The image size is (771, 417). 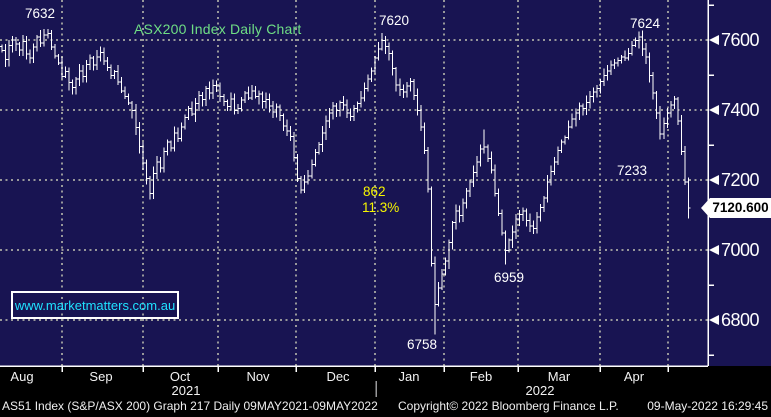 What do you see at coordinates (22, 376) in the screenshot?
I see `x-axis-month-aug: Aug` at bounding box center [22, 376].